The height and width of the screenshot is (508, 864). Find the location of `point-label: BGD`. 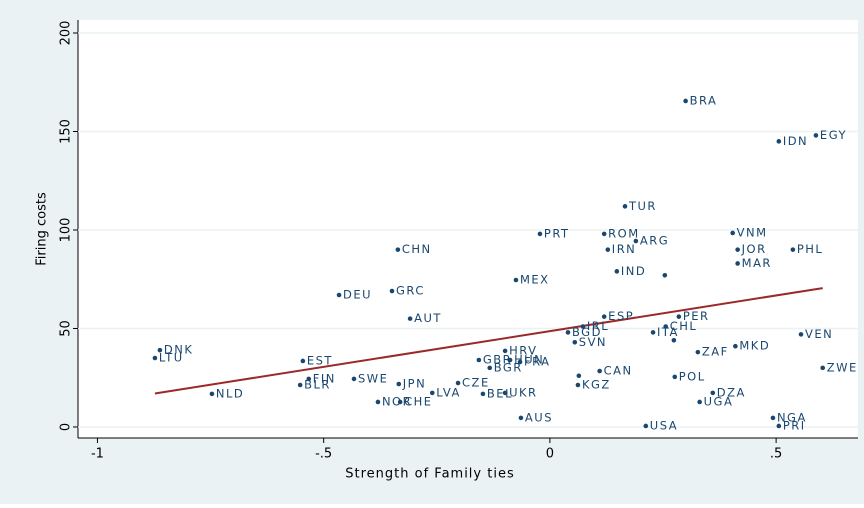

point-label: BGD is located at coordinates (587, 332).